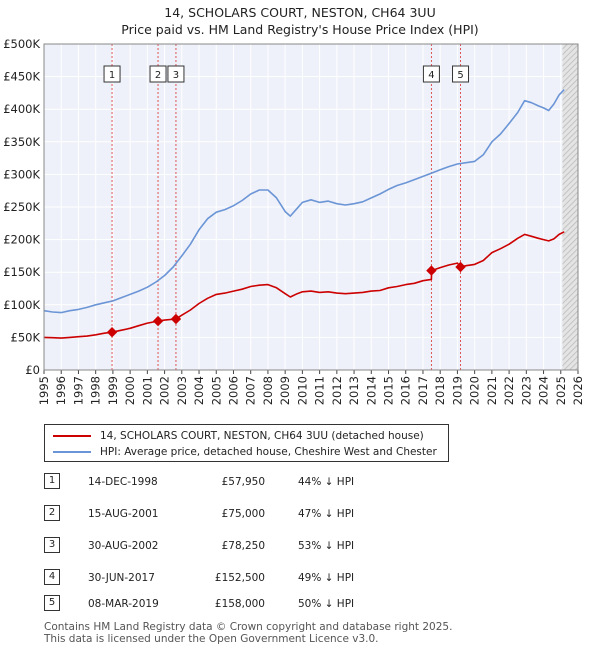  I want to click on x-tick-label: 2004, so click(199, 390).